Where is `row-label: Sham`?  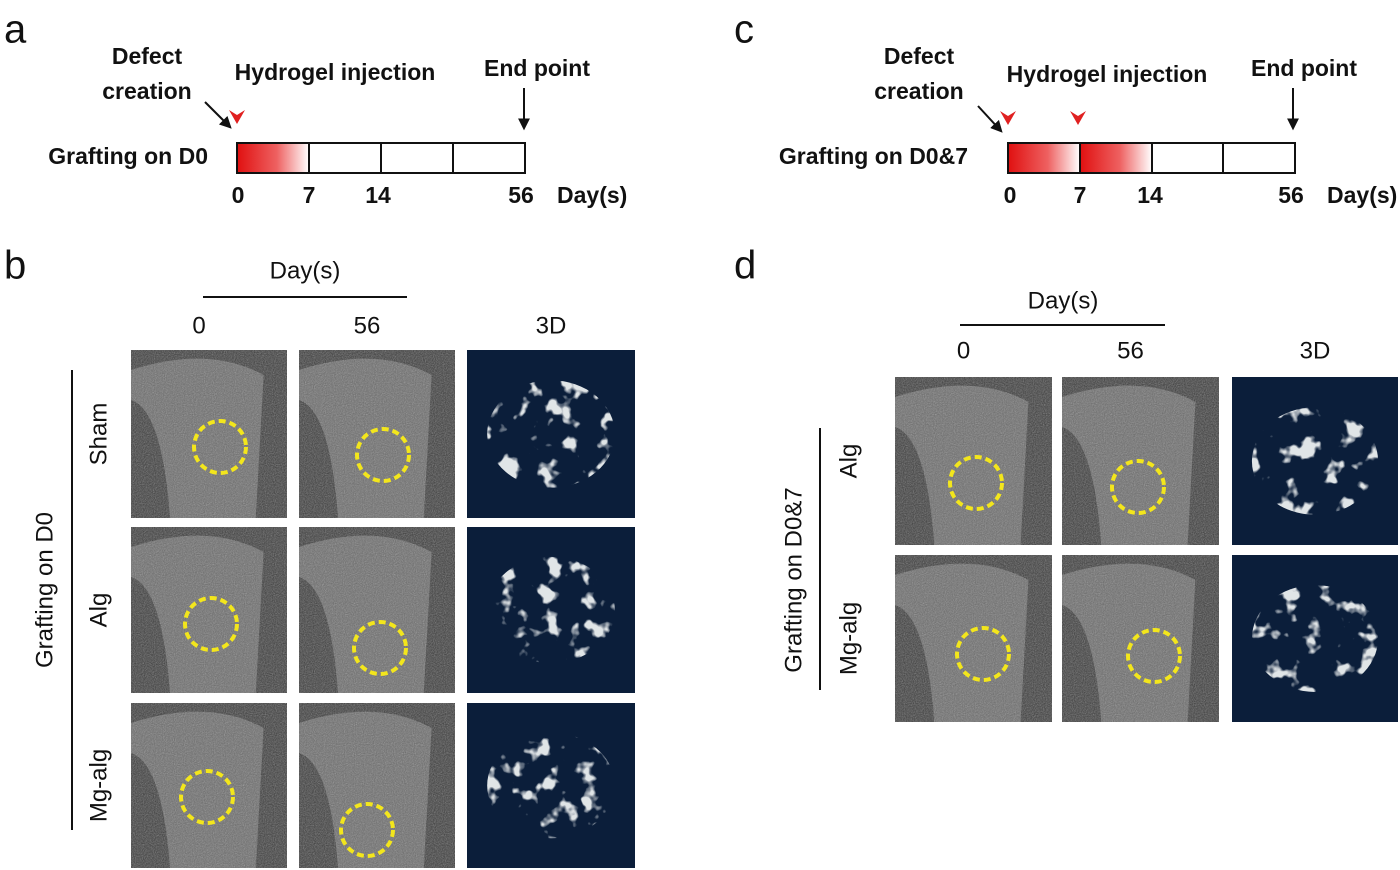
row-label: Sham is located at coordinates (98, 434).